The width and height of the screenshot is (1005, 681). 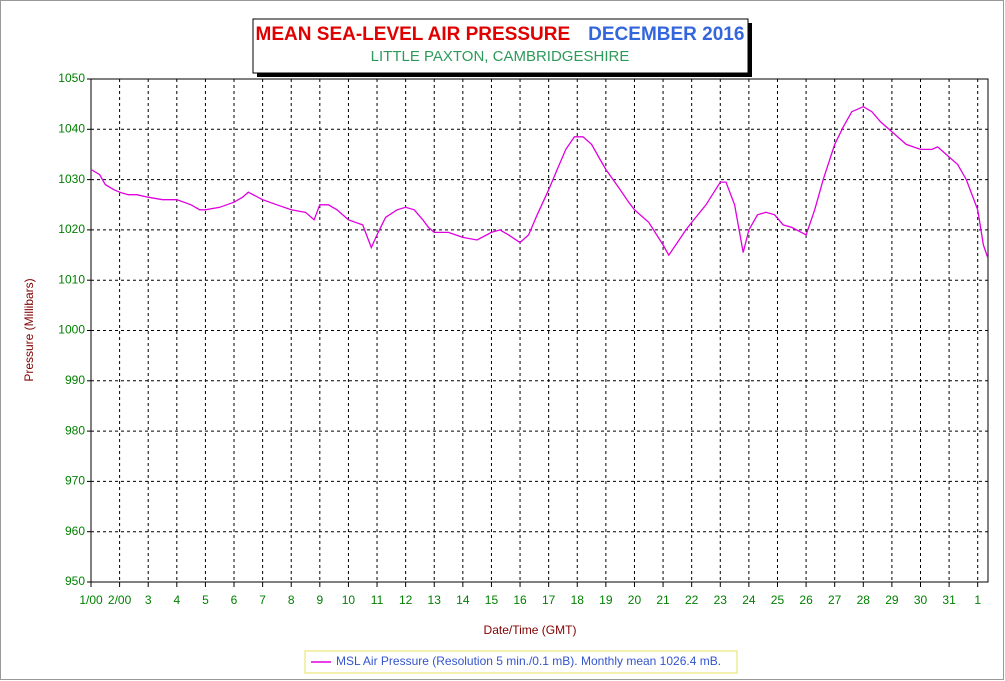 I want to click on y-tick-label: 1030, so click(x=71, y=179).